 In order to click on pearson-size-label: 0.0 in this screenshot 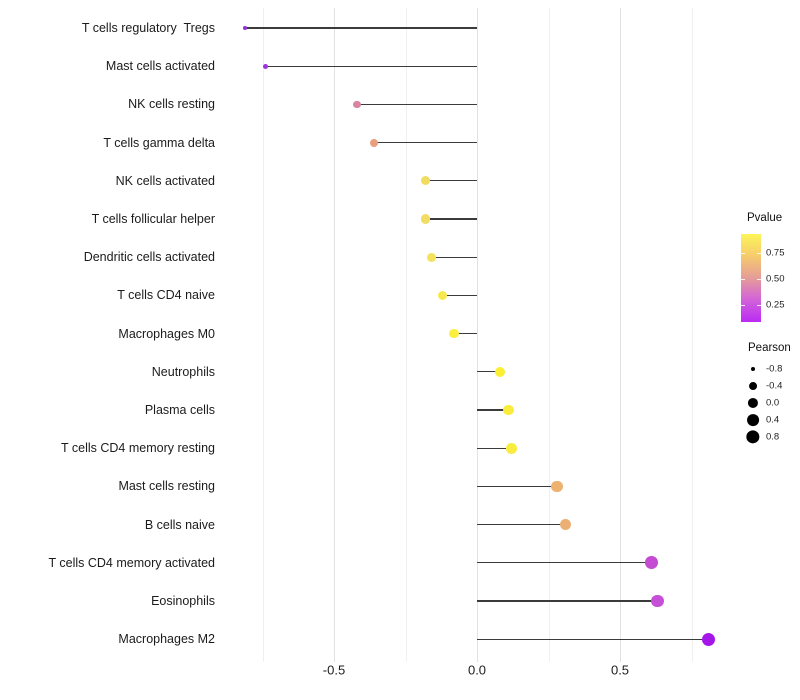, I will do `click(773, 403)`.